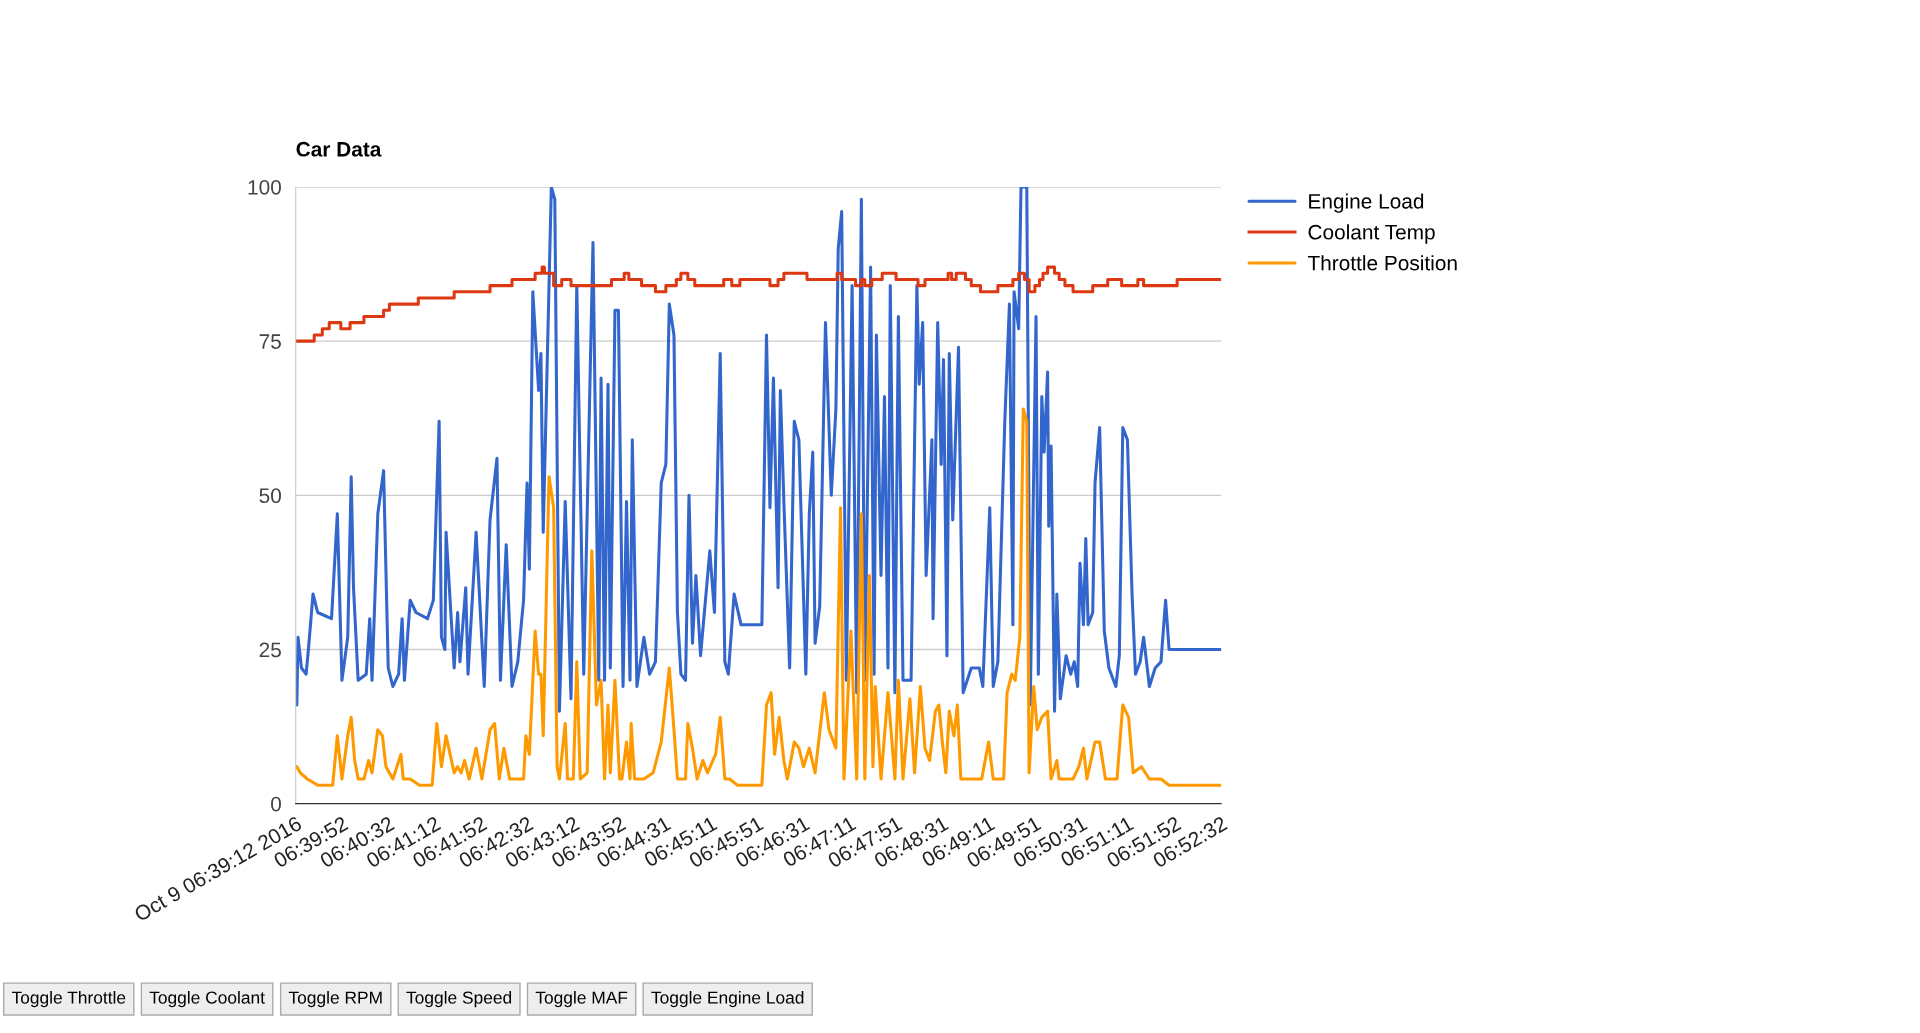 The width and height of the screenshot is (1920, 1033). Describe the element at coordinates (335, 999) in the screenshot. I see `text: Toggle RPM` at that location.